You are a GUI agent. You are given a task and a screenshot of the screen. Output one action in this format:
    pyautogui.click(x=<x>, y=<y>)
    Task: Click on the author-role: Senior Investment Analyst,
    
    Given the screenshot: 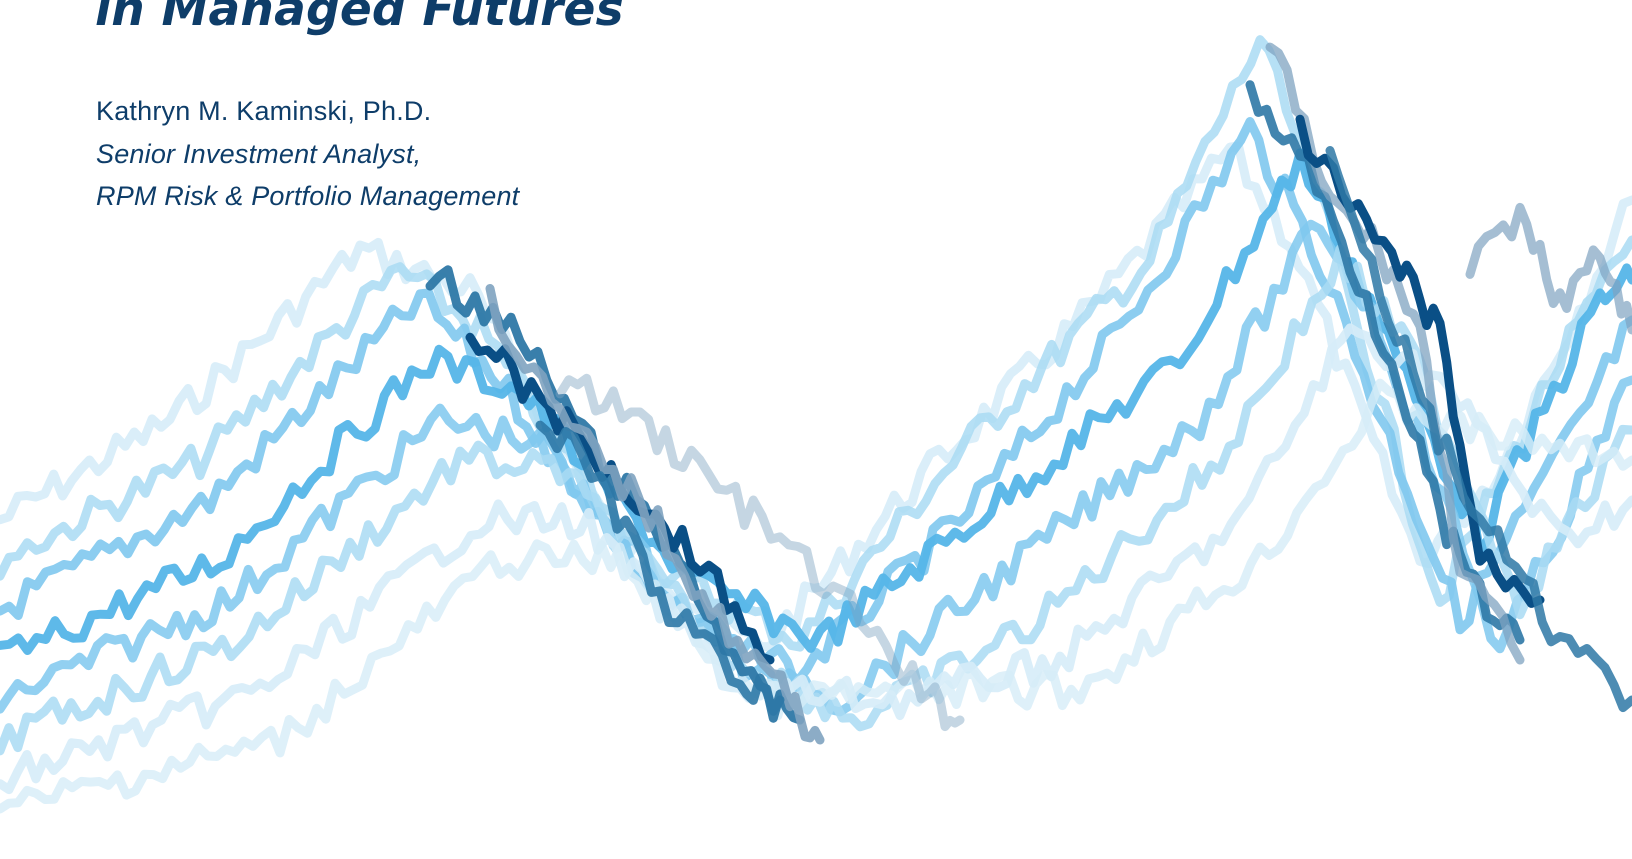 What is the action you would take?
    pyautogui.click(x=259, y=154)
    